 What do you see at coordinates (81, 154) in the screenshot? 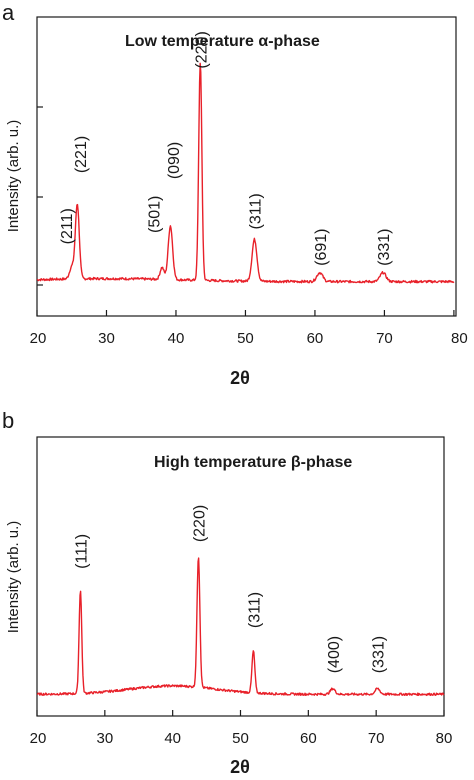
I see `panel-a-peak-label: (221)` at bounding box center [81, 154].